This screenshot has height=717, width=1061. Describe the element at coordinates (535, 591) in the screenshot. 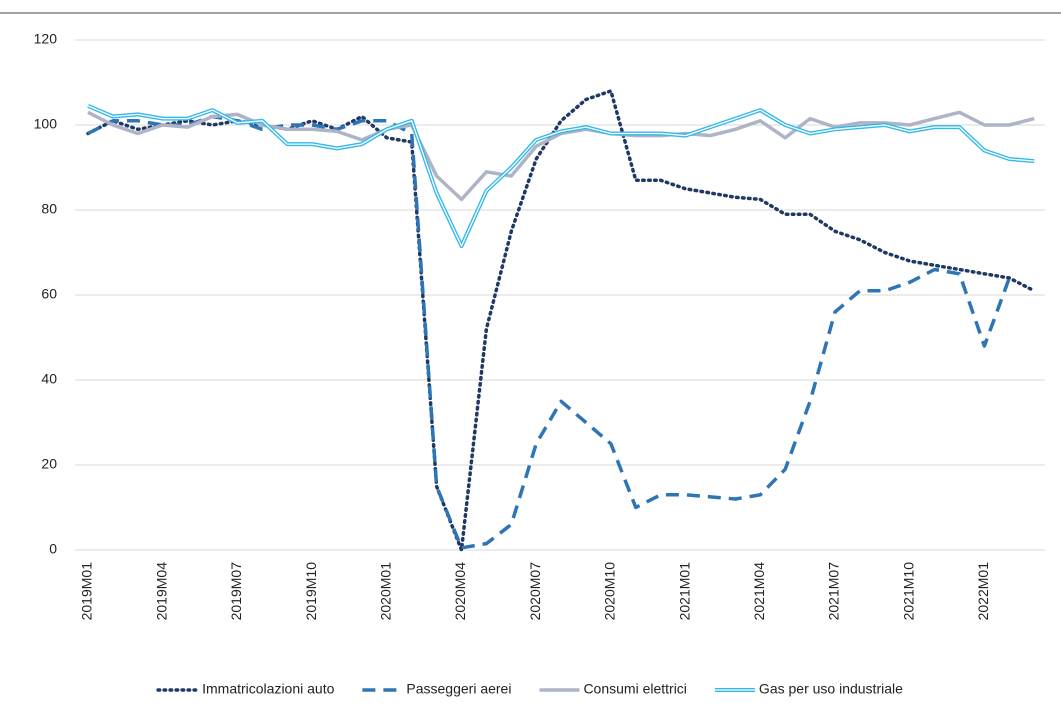

I see `x-tick-label: 2020M07` at that location.